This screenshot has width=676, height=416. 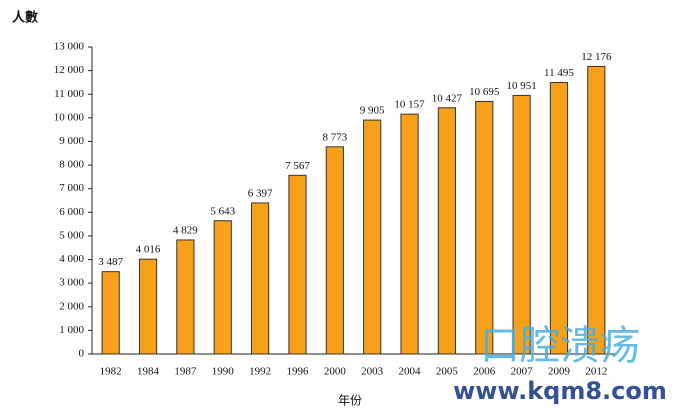 I want to click on value-label: 10 157, so click(x=409, y=105).